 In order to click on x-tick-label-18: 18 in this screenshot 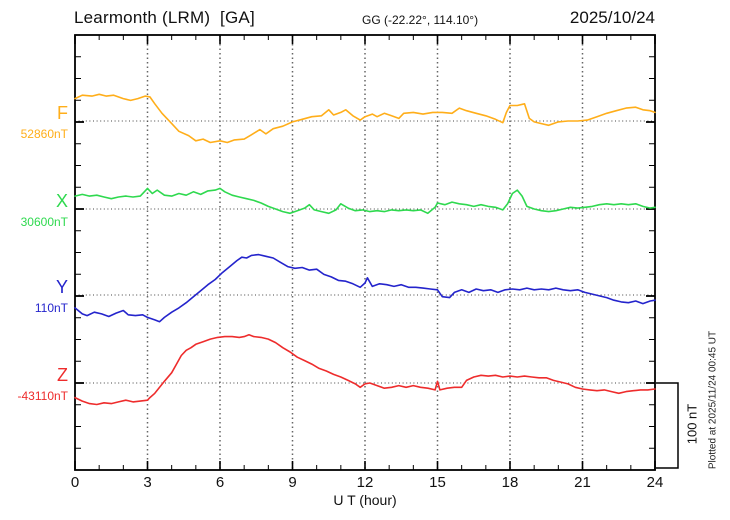, I will do `click(510, 482)`.